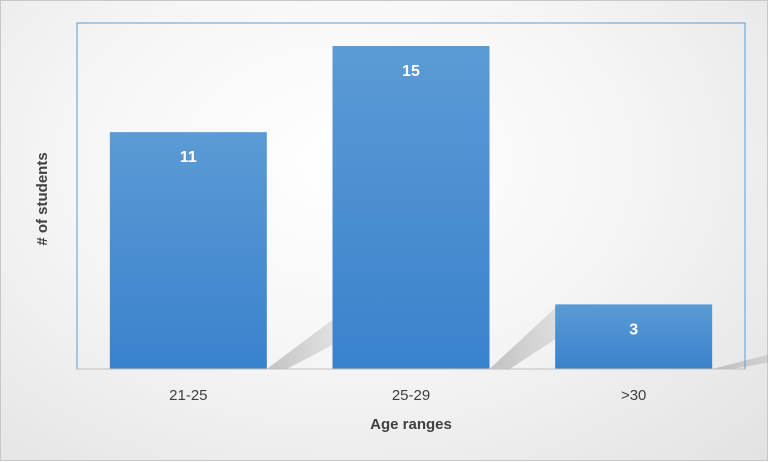 This screenshot has width=768, height=462. Describe the element at coordinates (411, 395) in the screenshot. I see `x-tick-label: 25-29` at that location.